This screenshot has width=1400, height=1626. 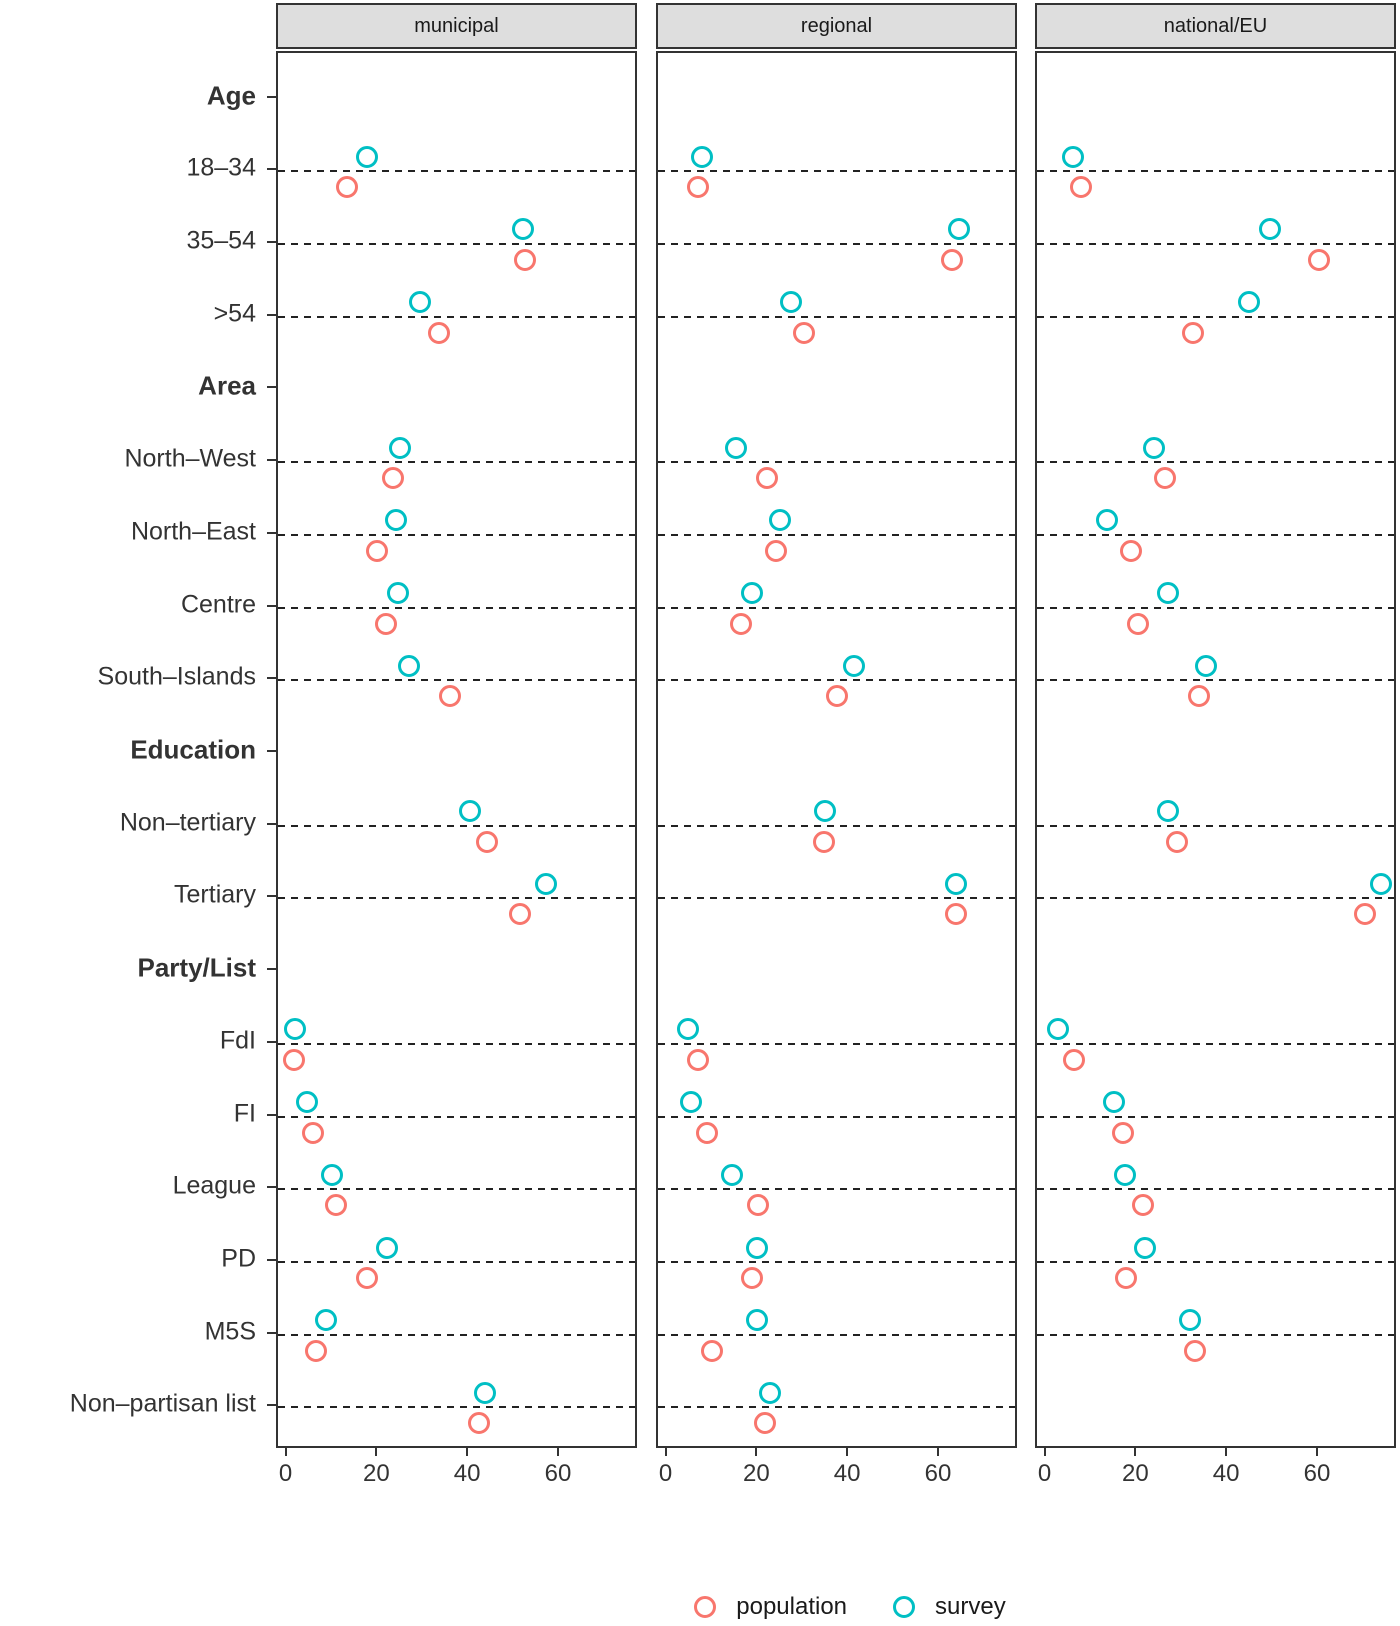 I want to click on y-axis-label: PD, so click(x=238, y=1258).